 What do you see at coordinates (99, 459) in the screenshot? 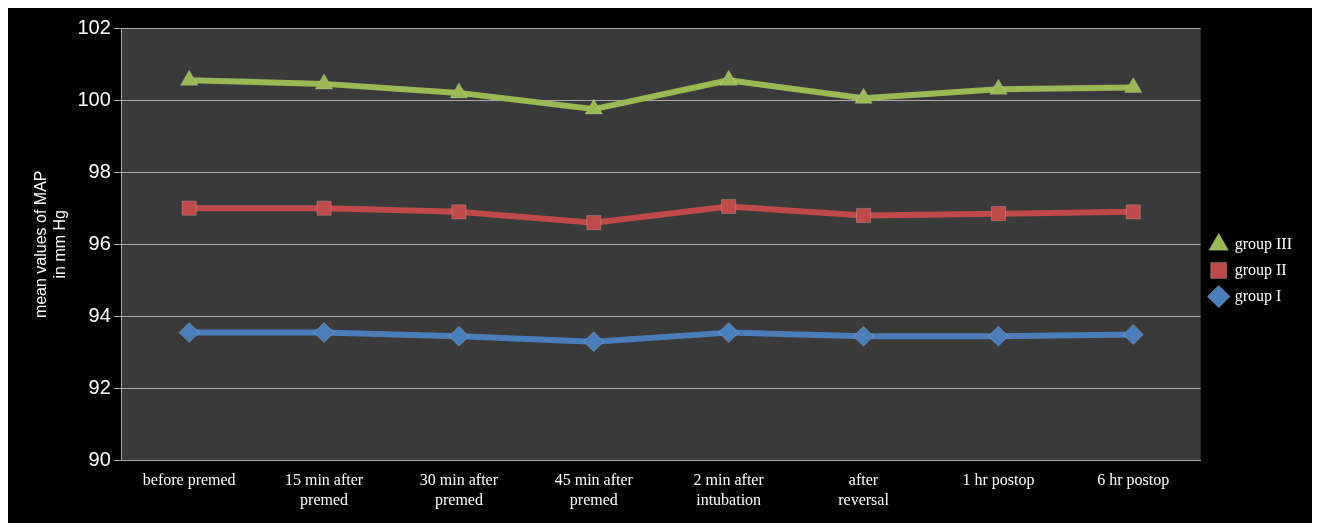
I see `y-tick-label: 90` at bounding box center [99, 459].